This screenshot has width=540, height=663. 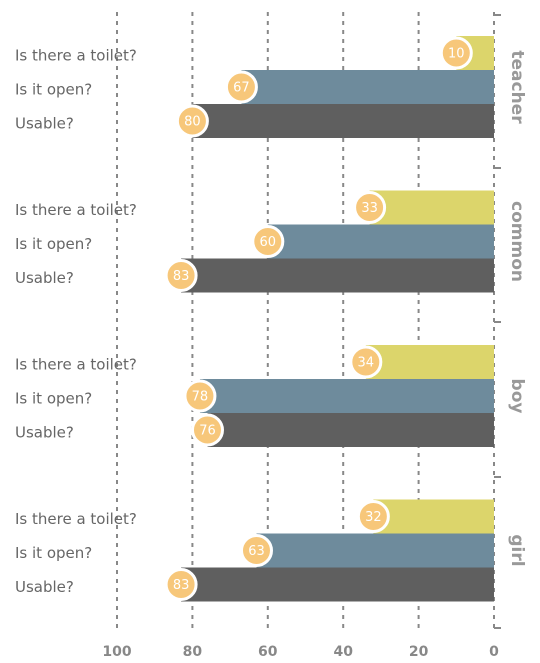 What do you see at coordinates (343, 652) in the screenshot?
I see `x-tick-label: 40` at bounding box center [343, 652].